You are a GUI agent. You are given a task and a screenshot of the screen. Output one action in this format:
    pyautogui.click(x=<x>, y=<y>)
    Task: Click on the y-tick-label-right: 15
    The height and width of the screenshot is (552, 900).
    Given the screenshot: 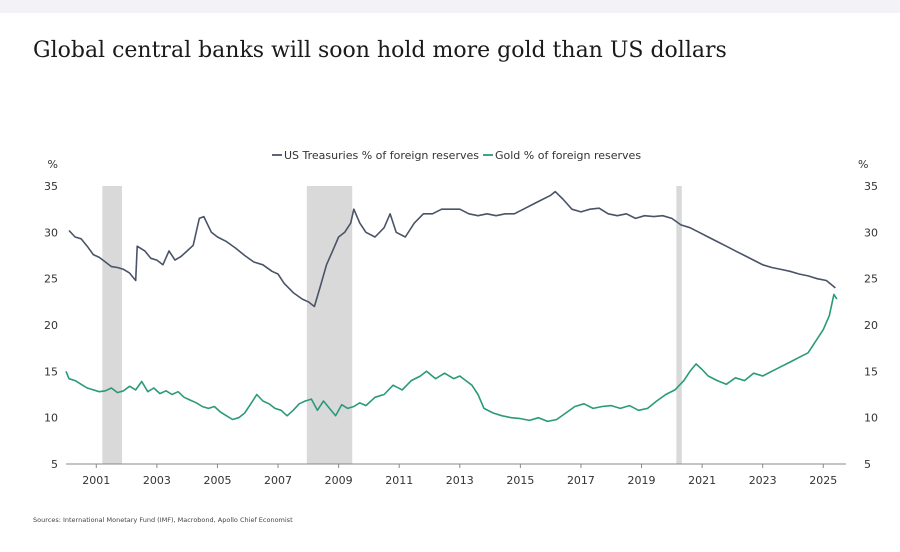 What is the action you would take?
    pyautogui.click(x=871, y=371)
    